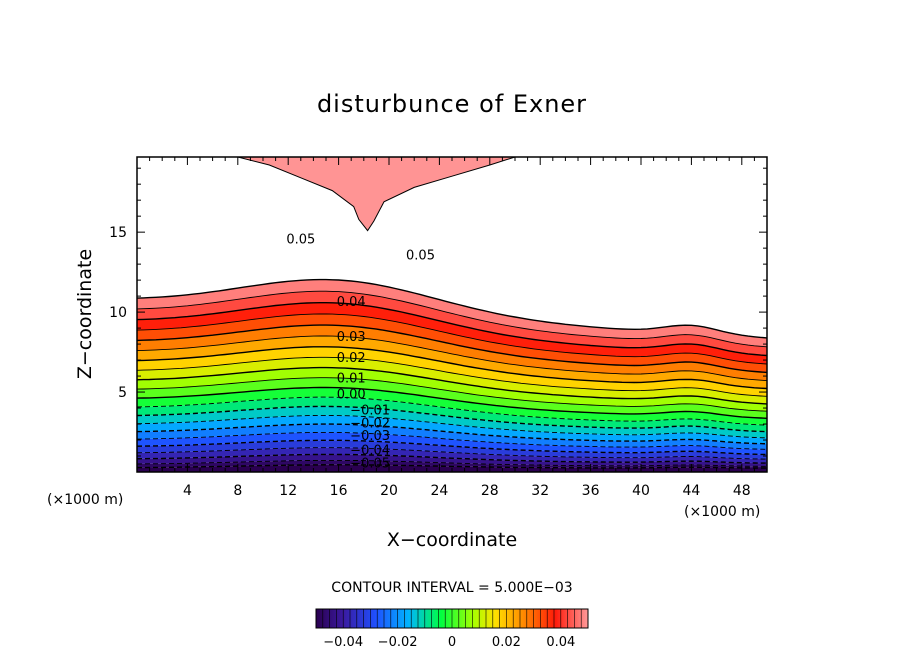 Image resolution: width=904 pixels, height=654 pixels. I want to click on colorbar-ticks: −0.04 −0.02 0 0.02 0.04, so click(449, 642).